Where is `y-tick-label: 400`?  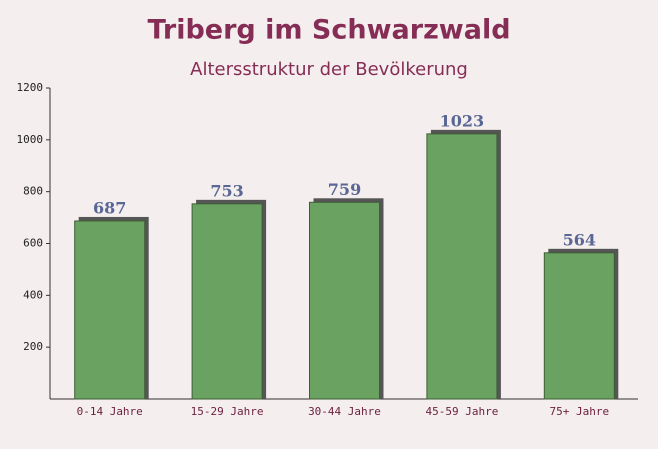
y-tick-label: 400 is located at coordinates (33, 294).